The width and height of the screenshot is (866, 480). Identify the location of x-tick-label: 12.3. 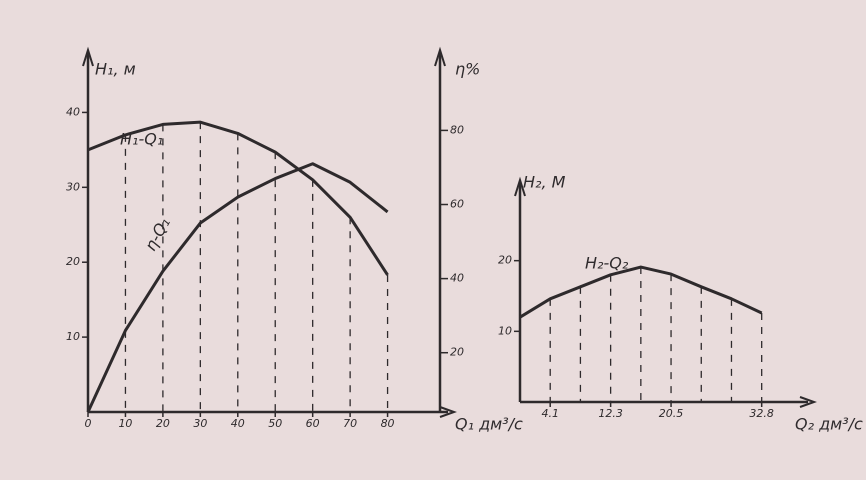
(610, 413).